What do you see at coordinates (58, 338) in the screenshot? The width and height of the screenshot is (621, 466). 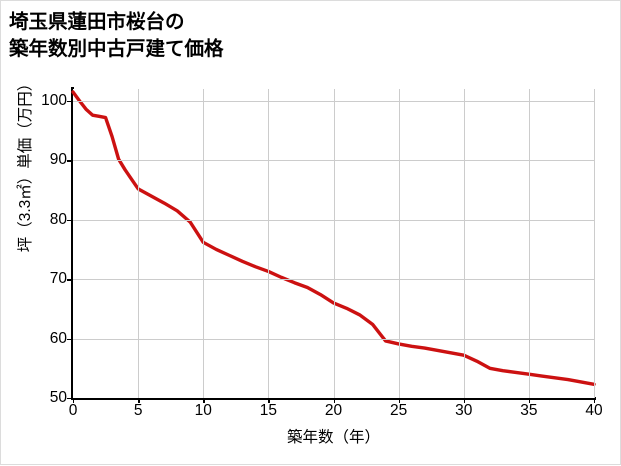 I see `y-tick-label: 60` at bounding box center [58, 338].